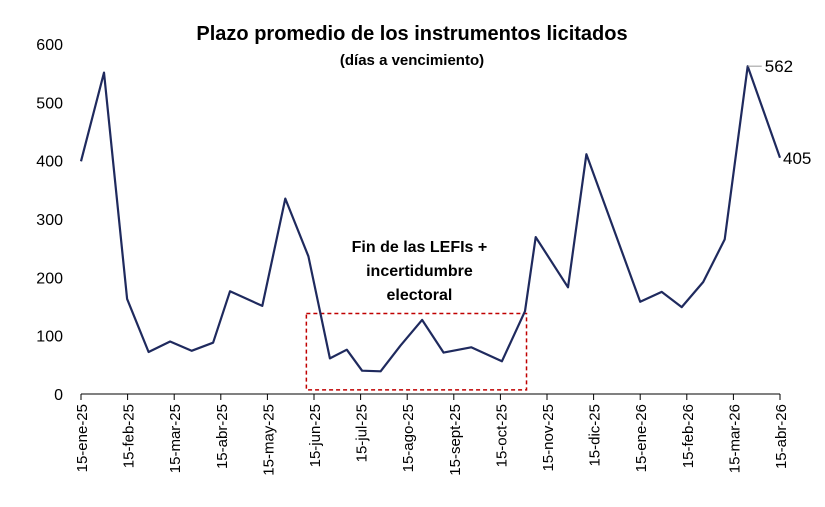 This screenshot has height=507, width=825. Describe the element at coordinates (315, 435) in the screenshot. I see `x-tick-label: 15-jun-25` at that location.